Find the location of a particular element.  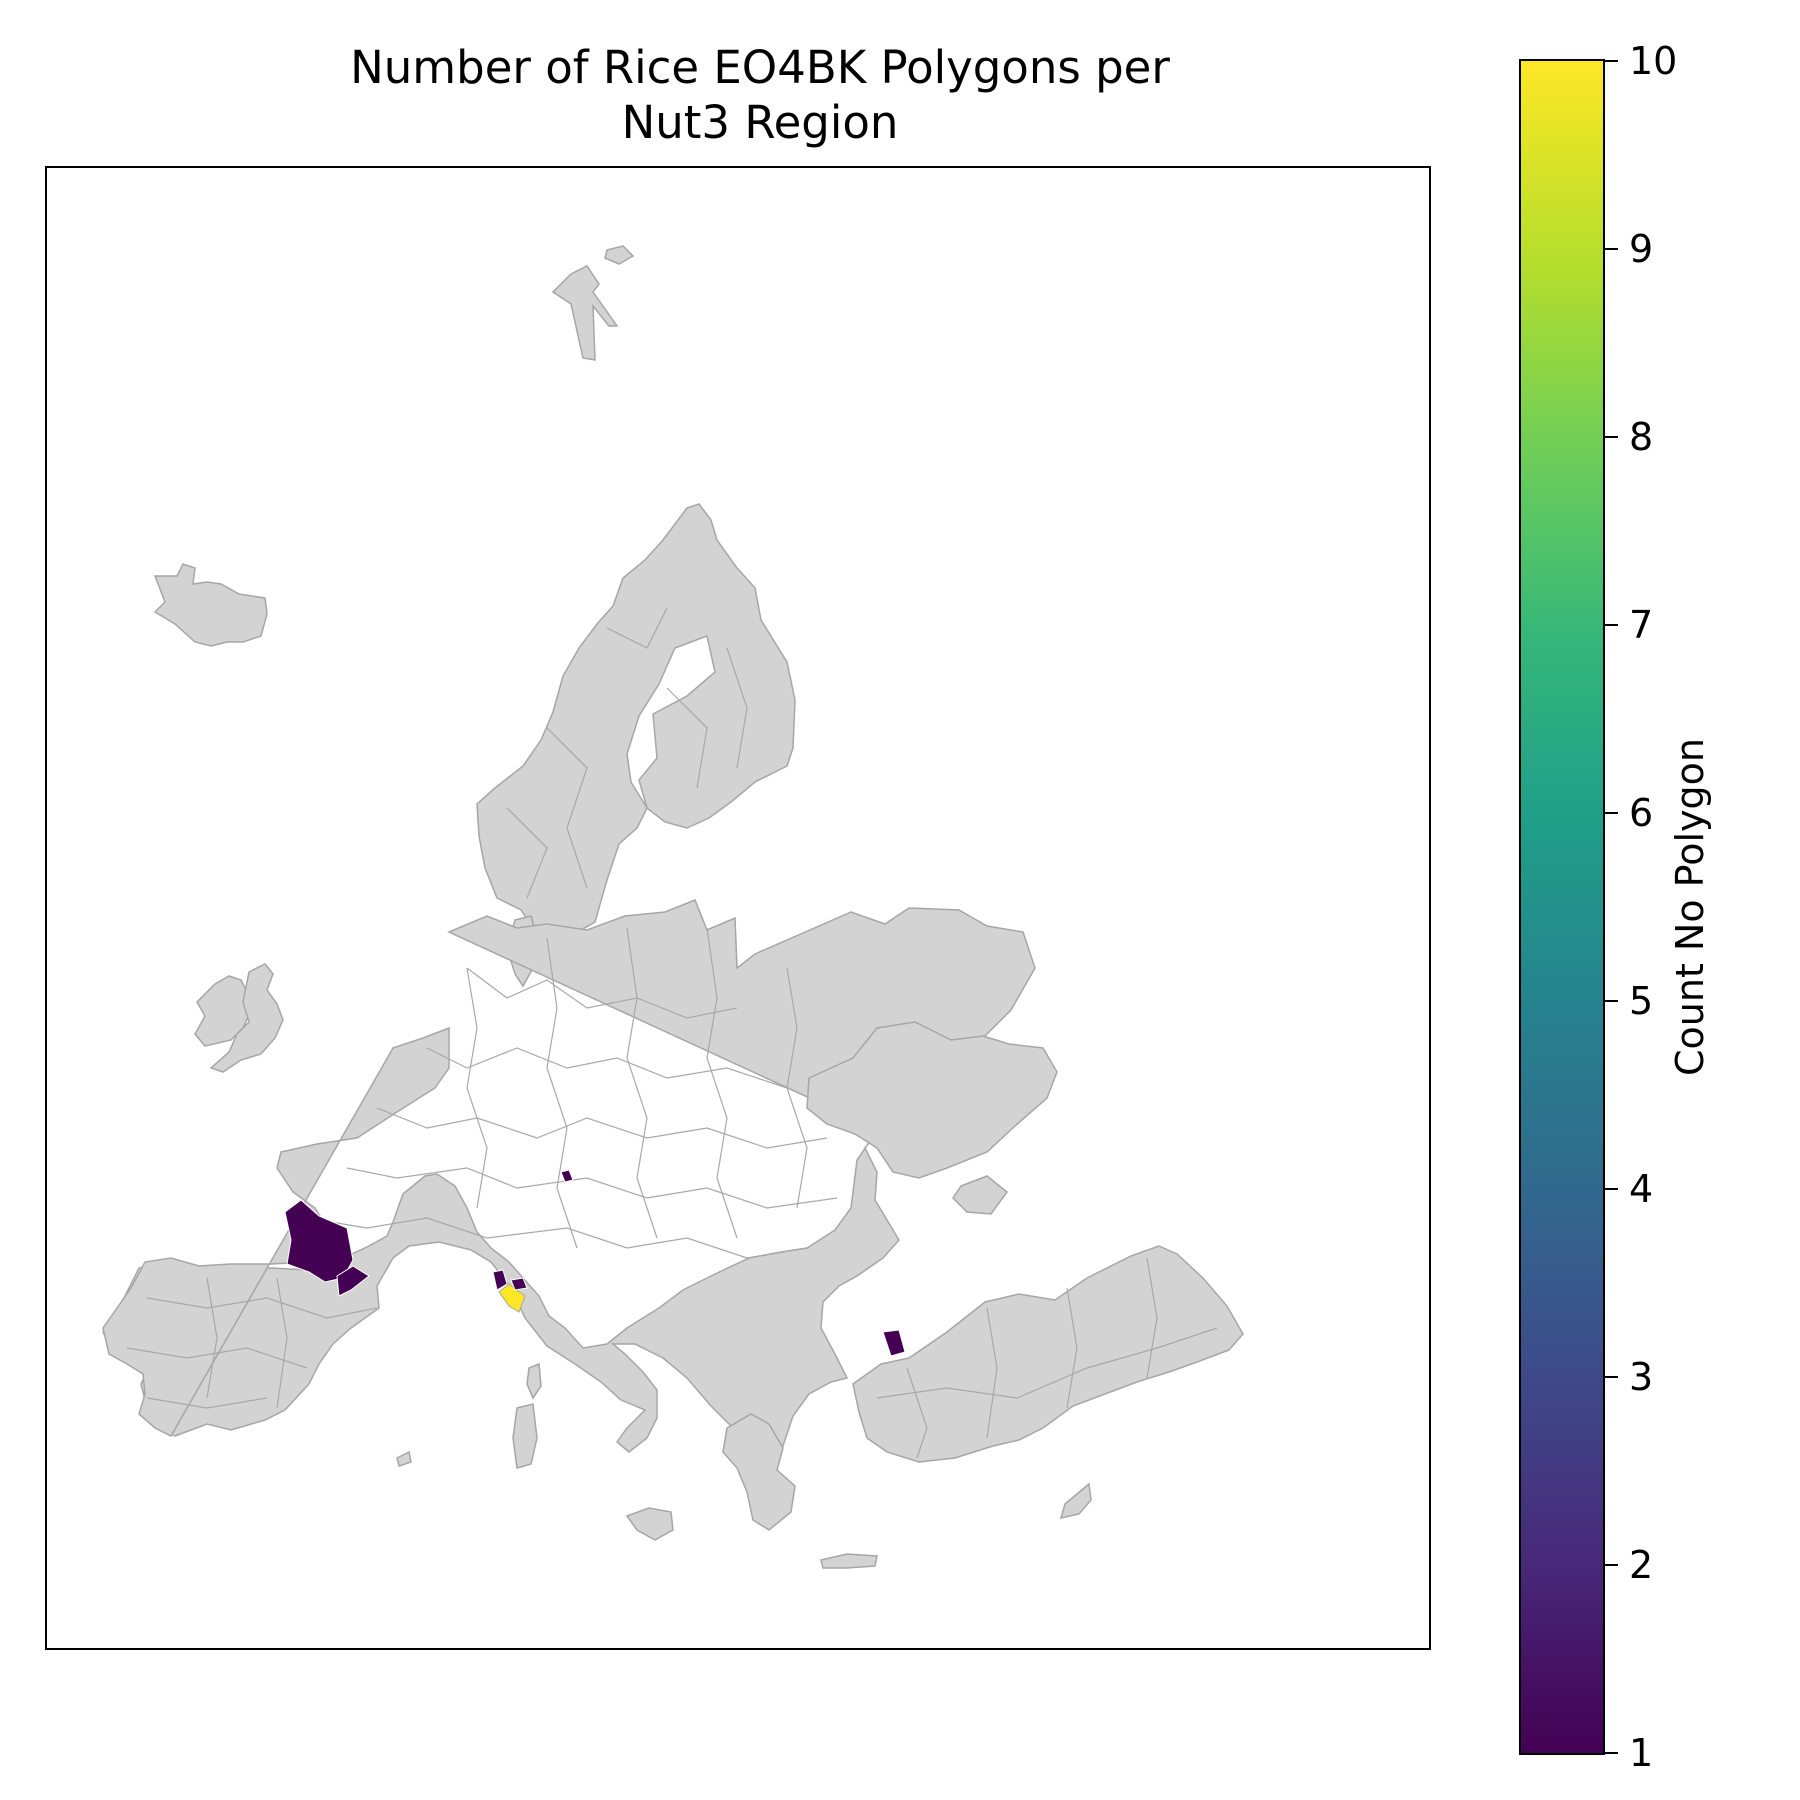

region-germany-south is located at coordinates (567, 1176).